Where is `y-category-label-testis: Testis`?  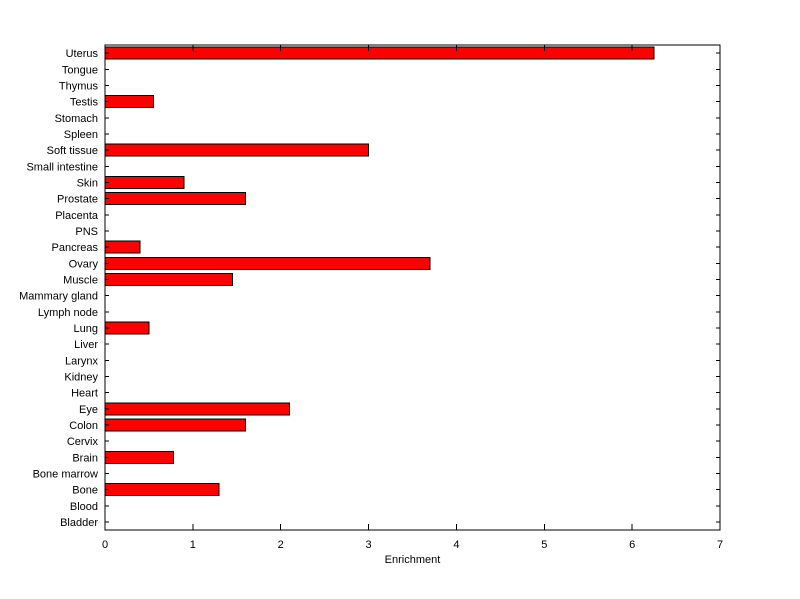
y-category-label-testis: Testis is located at coordinates (84, 103).